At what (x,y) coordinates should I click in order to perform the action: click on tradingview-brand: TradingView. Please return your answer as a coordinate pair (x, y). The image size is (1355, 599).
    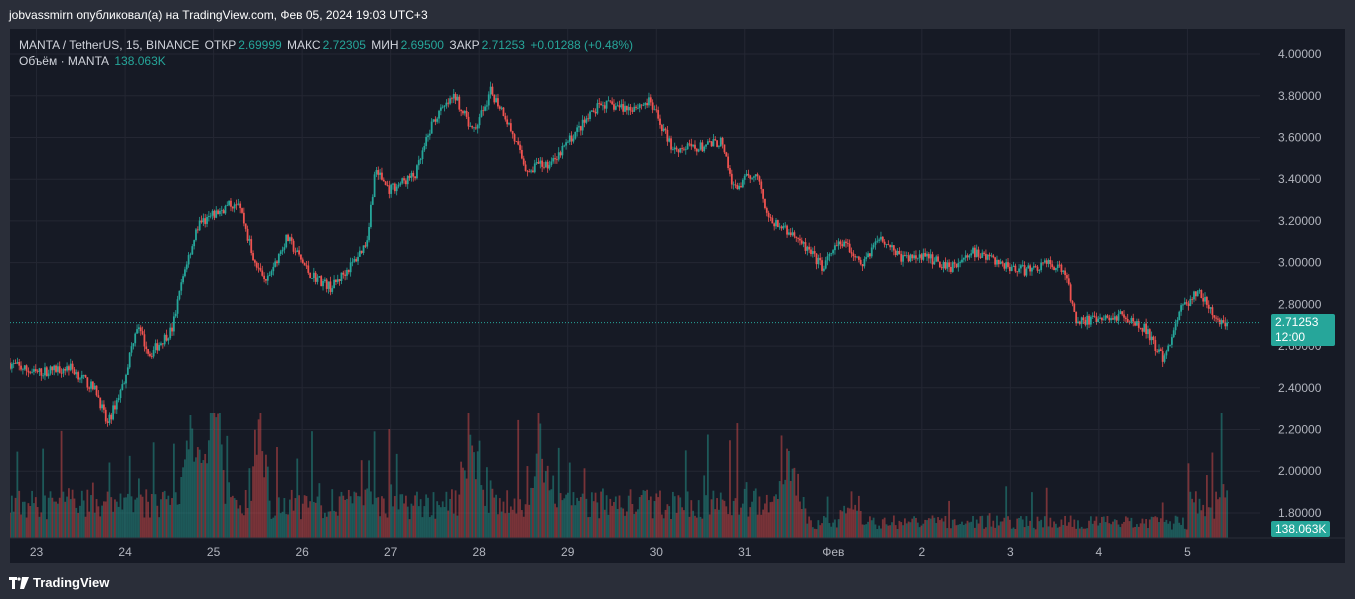
    Looking at the image, I should click on (71, 582).